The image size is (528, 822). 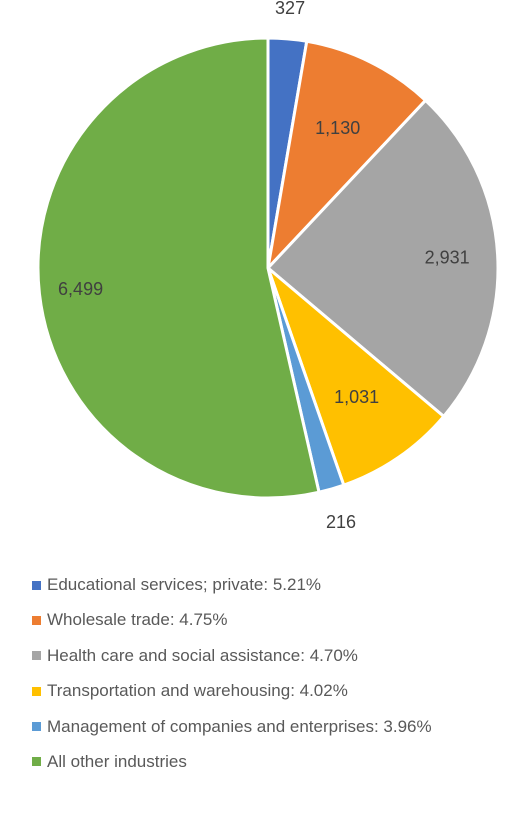 I want to click on data-label-3: 2,931, so click(x=447, y=258).